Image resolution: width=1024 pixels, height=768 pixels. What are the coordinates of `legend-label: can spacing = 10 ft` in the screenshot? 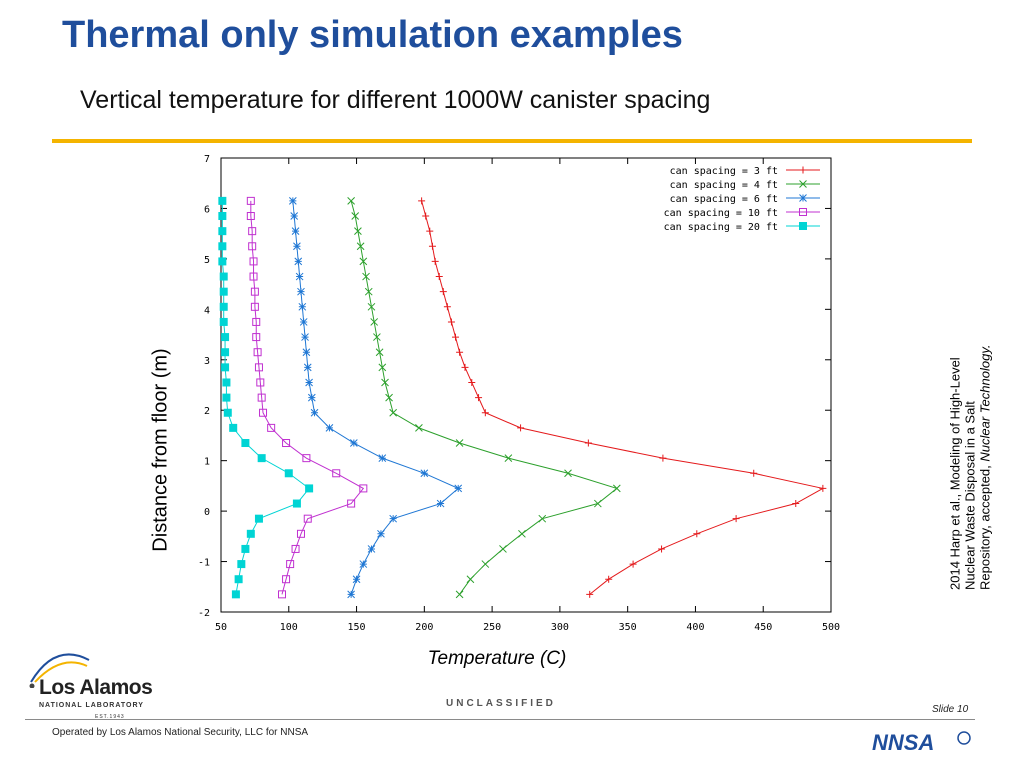 It's located at (721, 213).